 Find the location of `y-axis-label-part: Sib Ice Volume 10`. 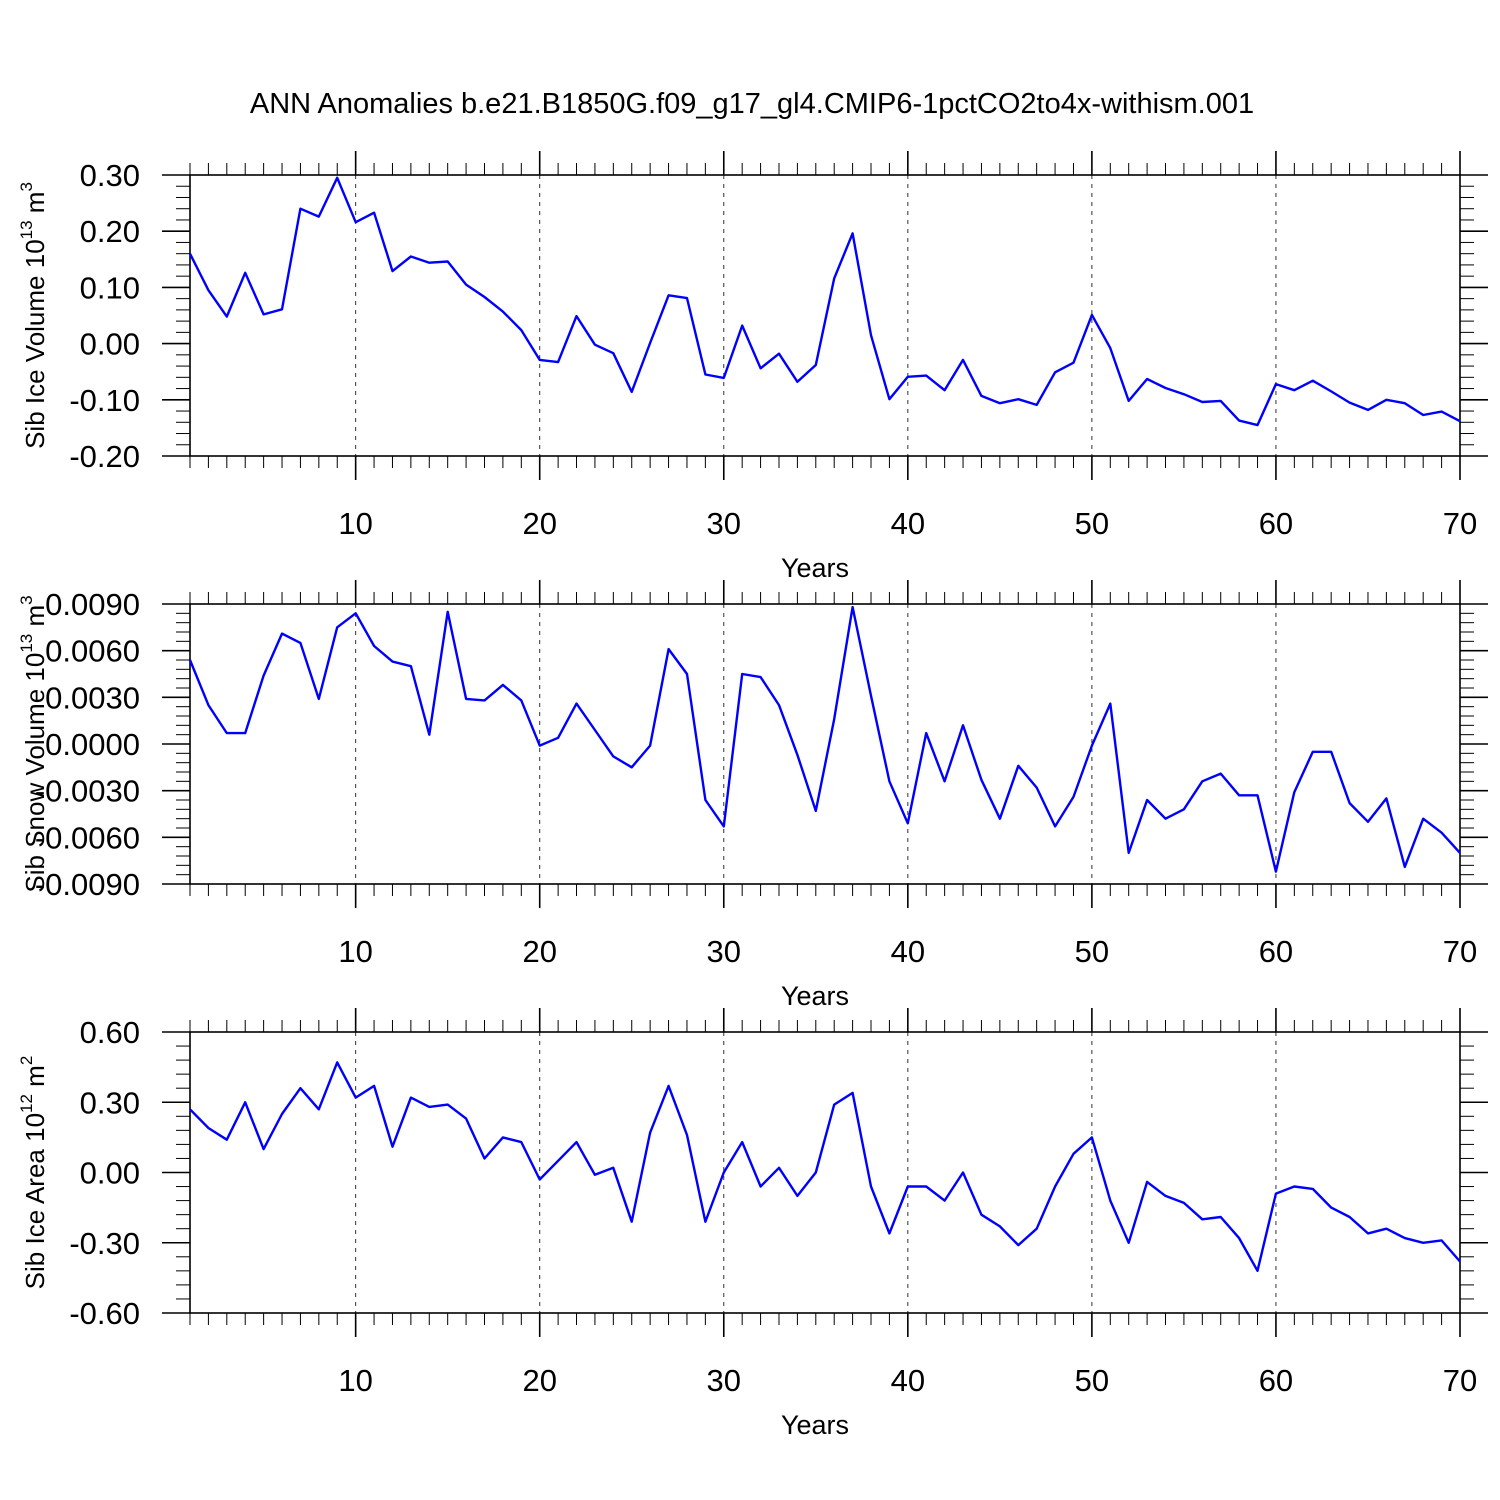

y-axis-label-part: Sib Ice Volume 10 is located at coordinates (35, 344).